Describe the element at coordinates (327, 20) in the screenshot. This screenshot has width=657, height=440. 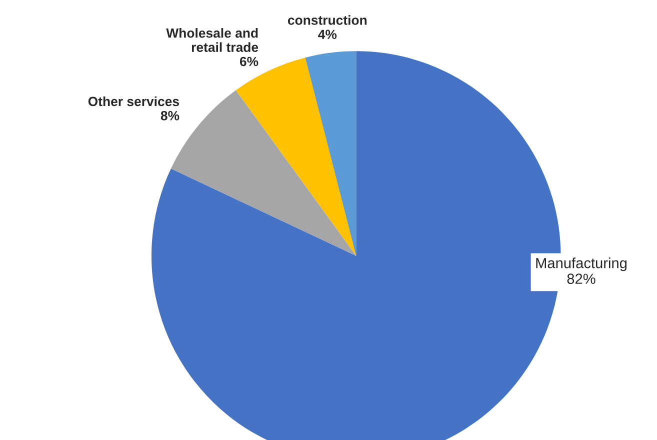
I see `slice-label: construction` at that location.